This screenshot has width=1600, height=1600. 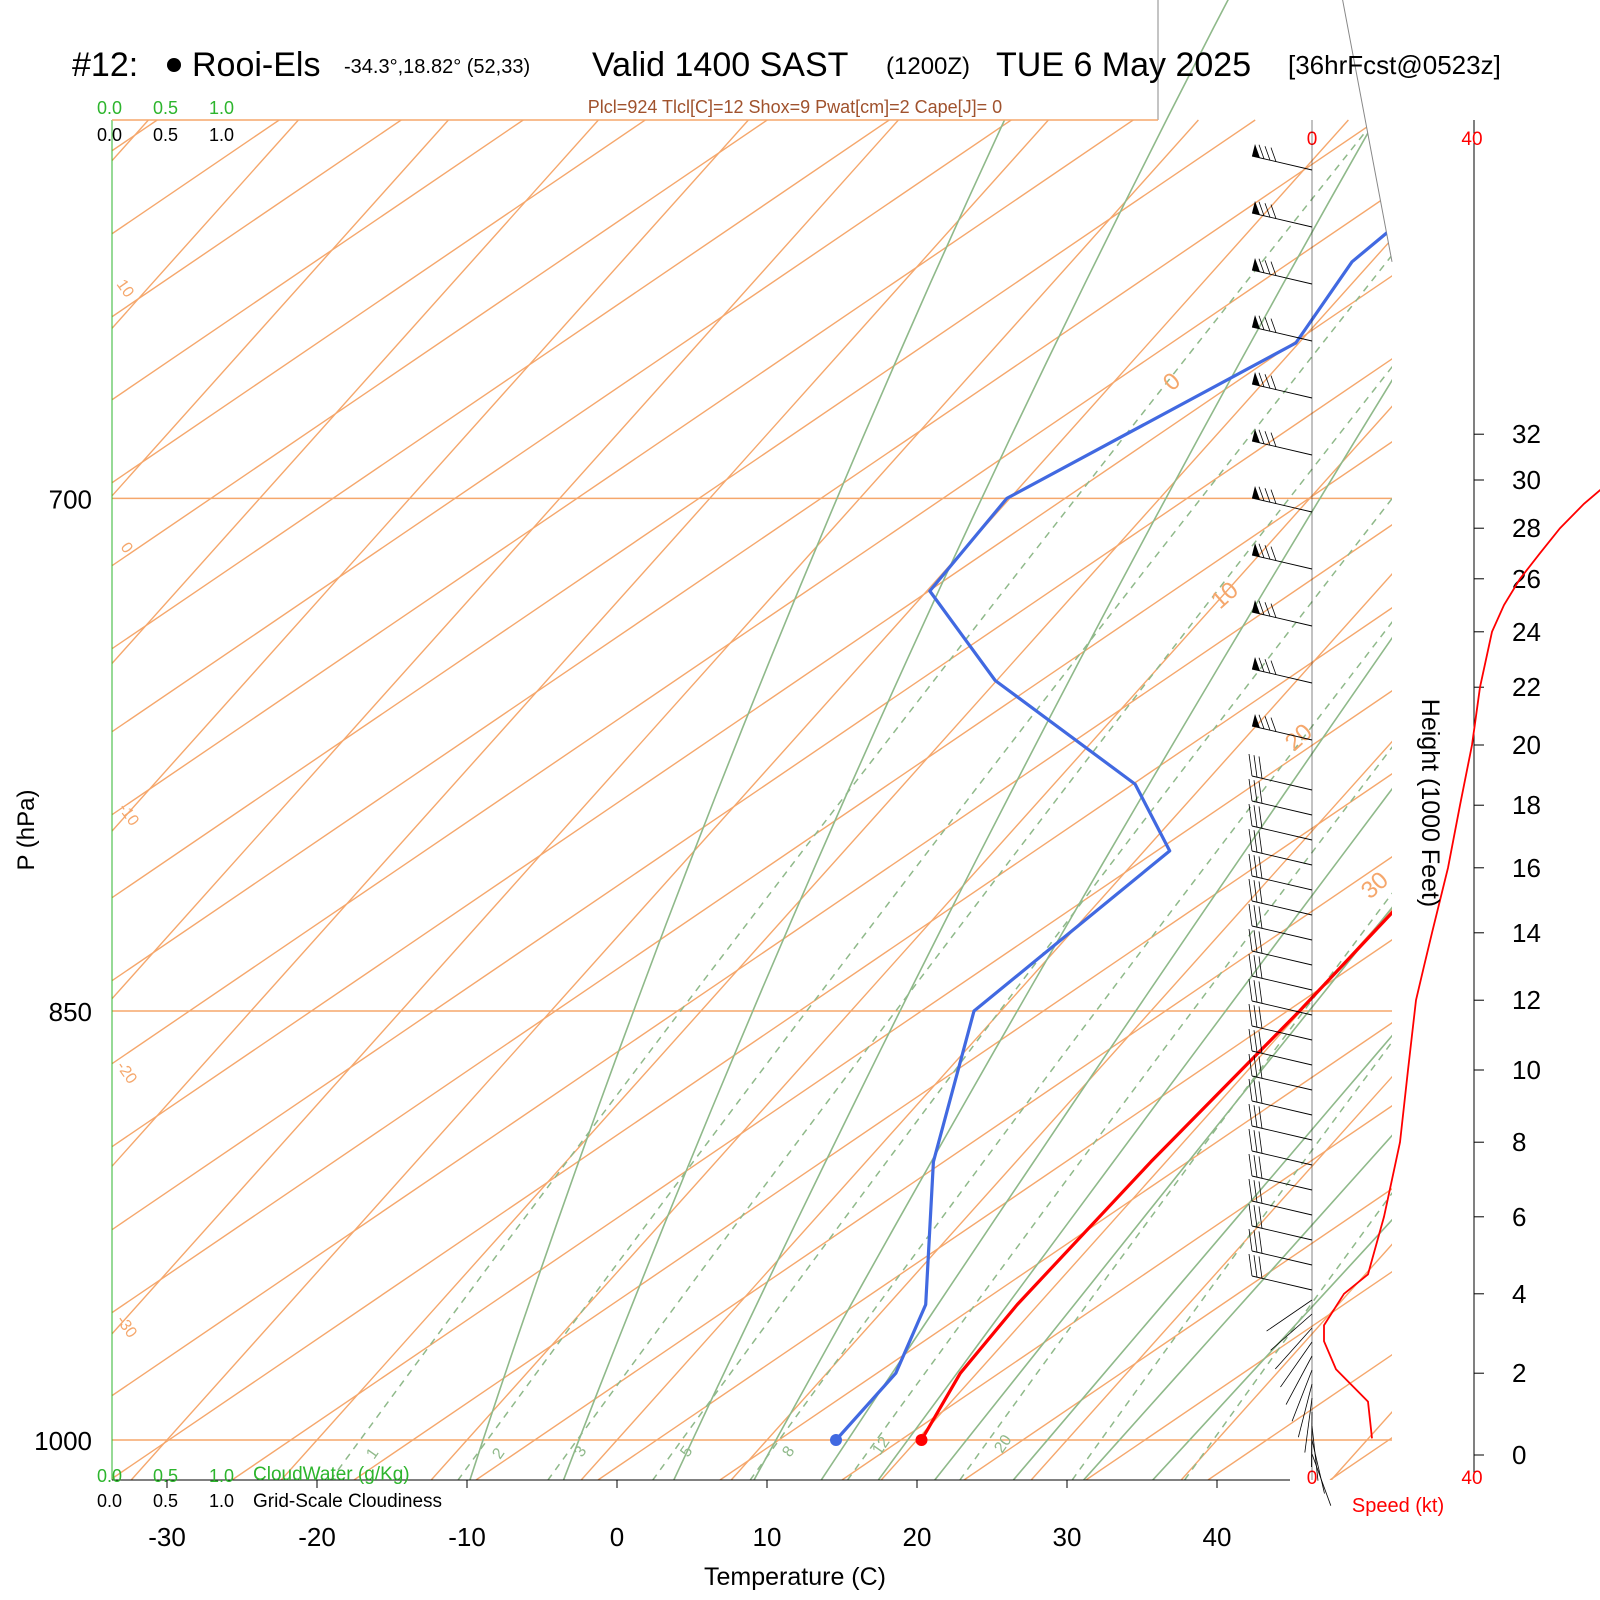 What do you see at coordinates (372, 1453) in the screenshot?
I see `mixing-ratio-label: 1` at bounding box center [372, 1453].